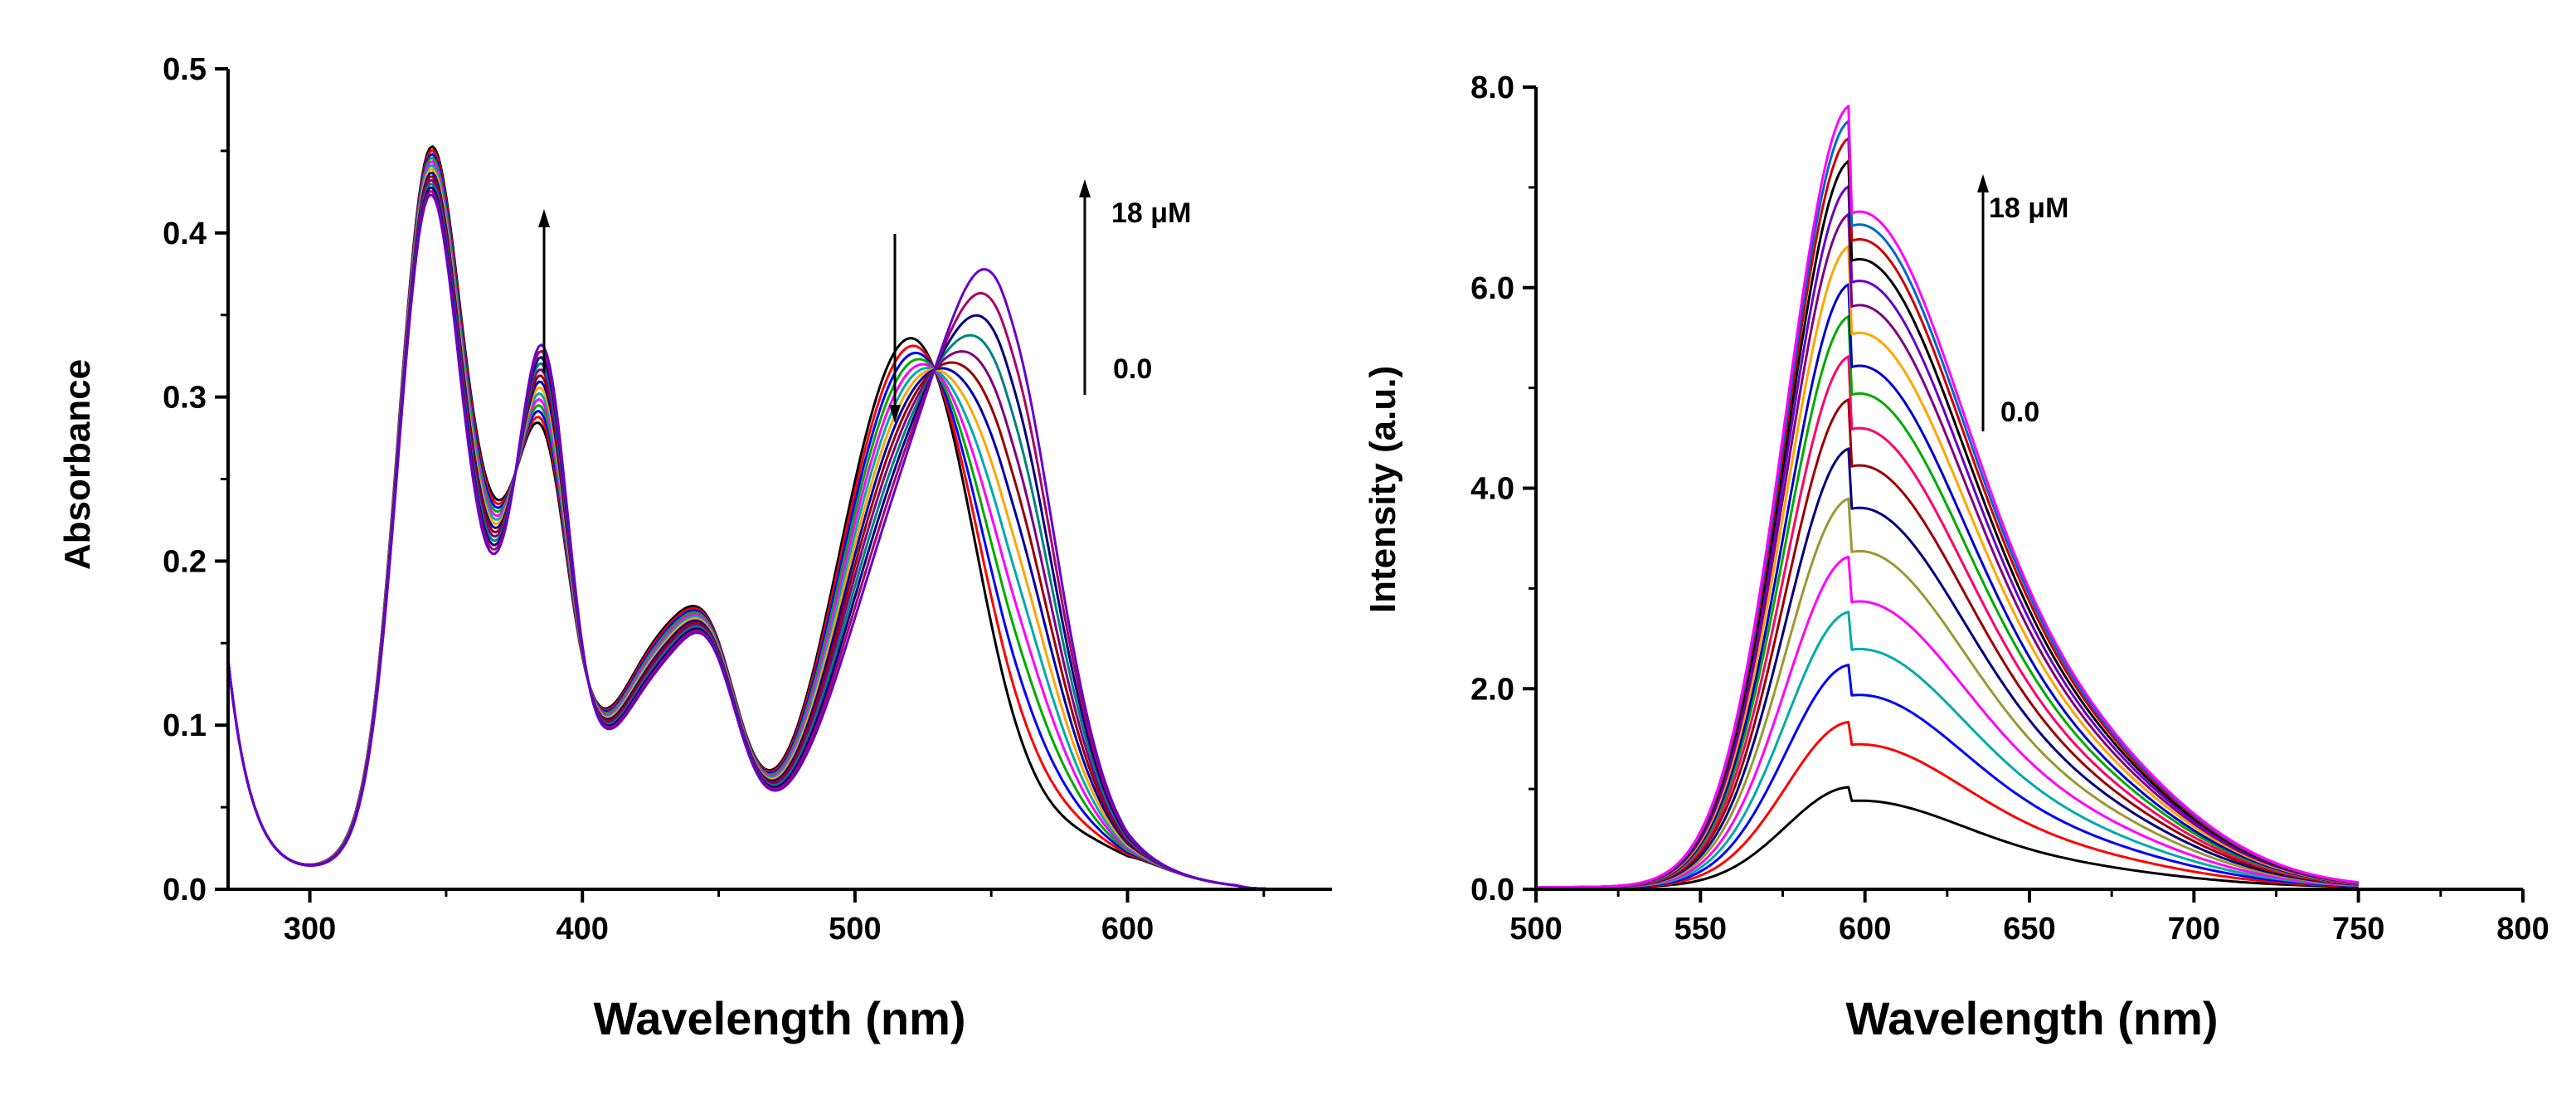  What do you see at coordinates (1535, 929) in the screenshot?
I see `fluorescence-x-tick-label: 500` at bounding box center [1535, 929].